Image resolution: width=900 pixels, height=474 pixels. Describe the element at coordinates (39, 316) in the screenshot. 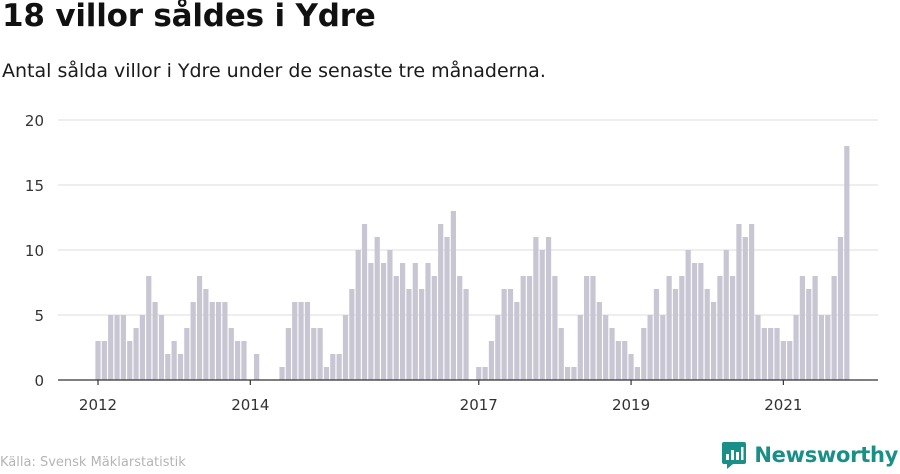

I see `y-tick-label: 5` at that location.